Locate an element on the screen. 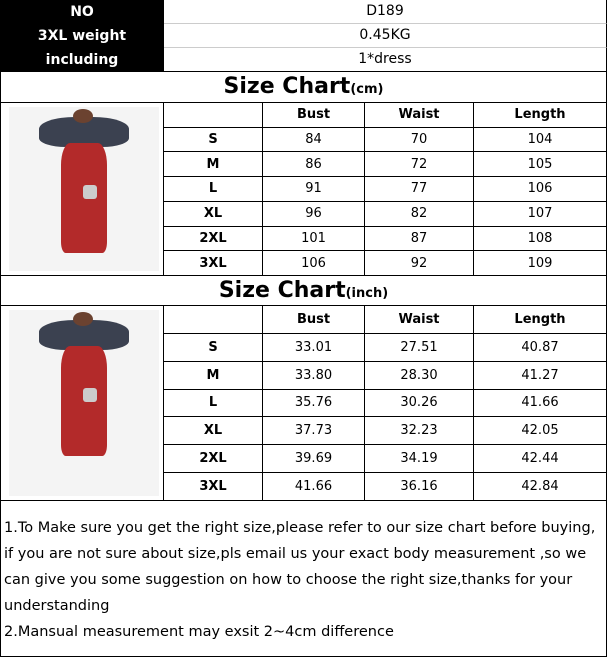  cell: 86 is located at coordinates (313, 164).